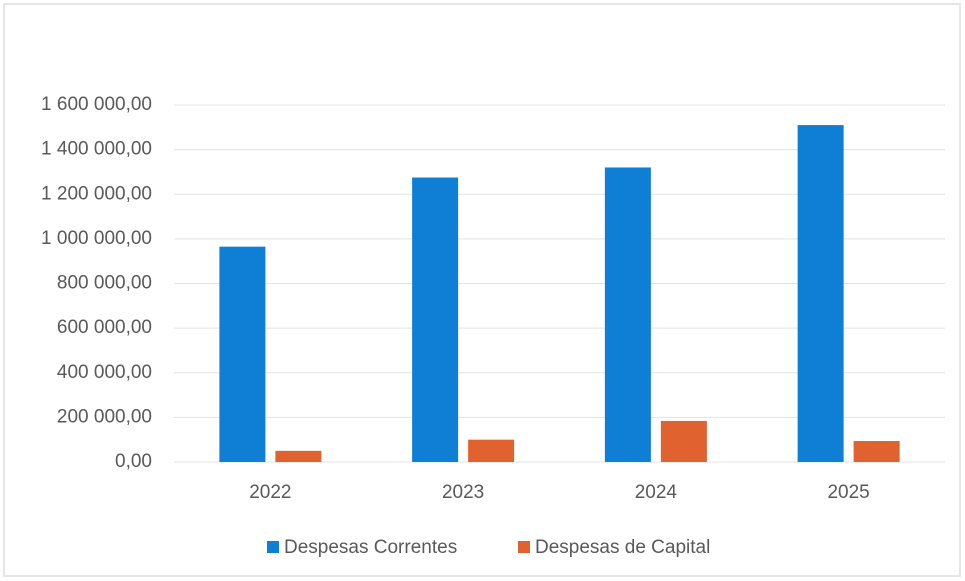  Describe the element at coordinates (463, 492) in the screenshot. I see `x-tick-label: 2023` at that location.